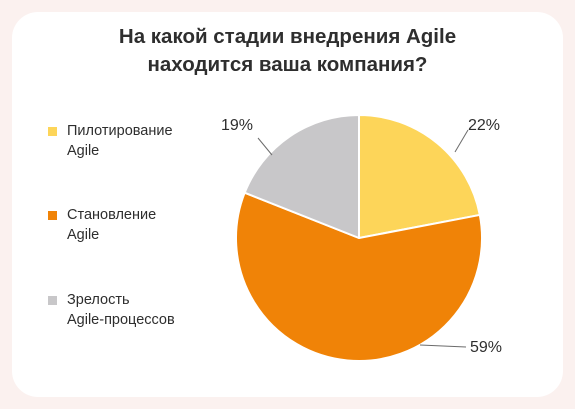 The height and width of the screenshot is (409, 575). I want to click on legend-label-pilot: Пилотирование Agile, so click(120, 141).